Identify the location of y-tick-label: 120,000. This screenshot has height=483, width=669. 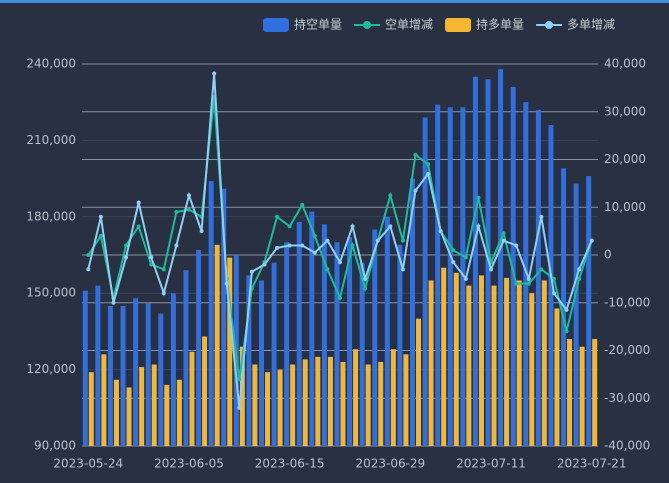
(51, 369).